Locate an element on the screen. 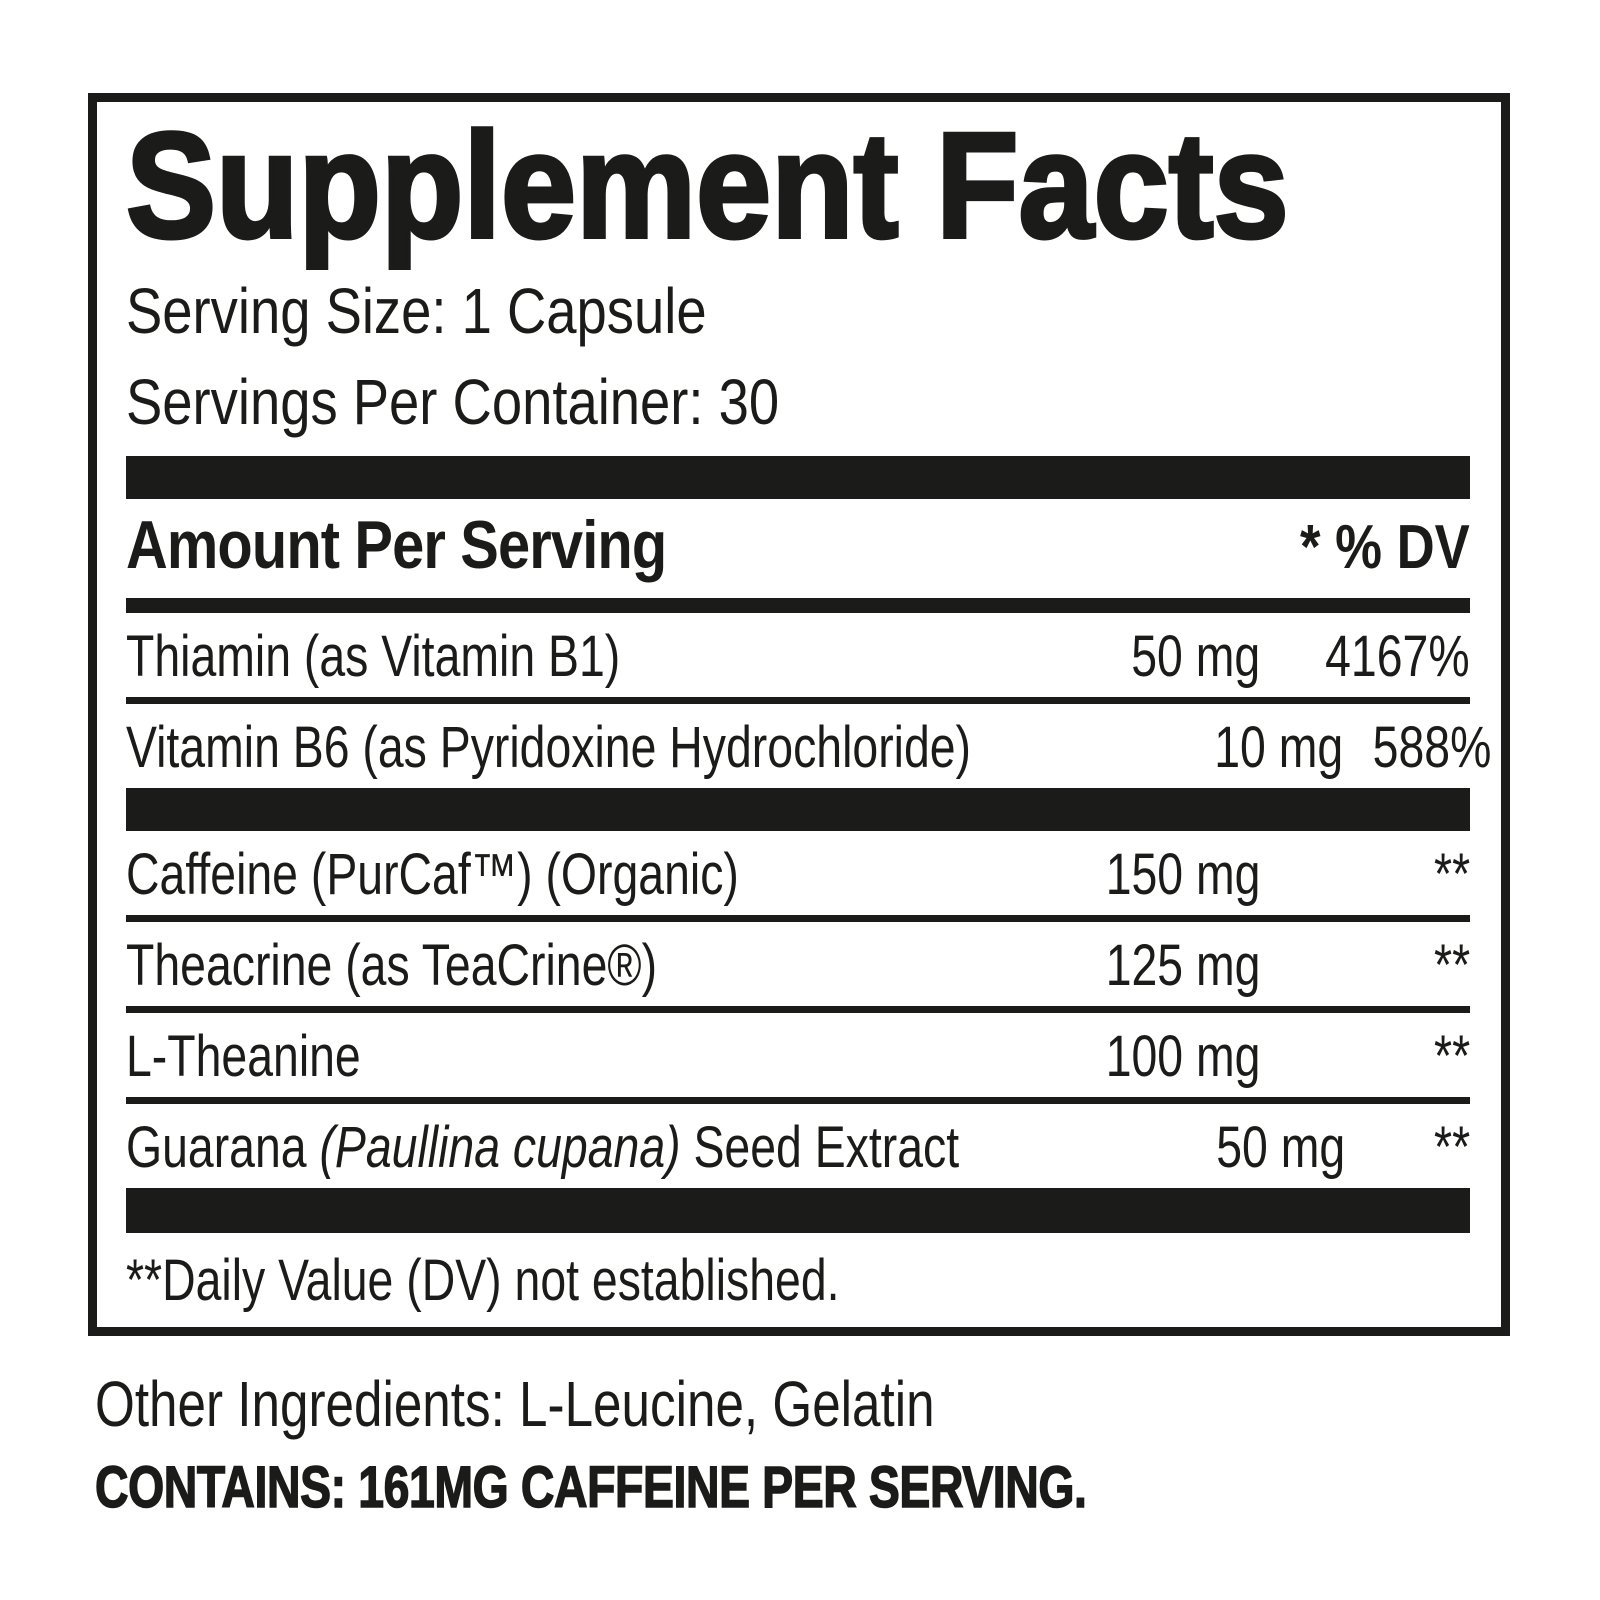  ingredient-name: Vitamin B6 (as Pyridoxine Hydrochloride) is located at coordinates (549, 747).